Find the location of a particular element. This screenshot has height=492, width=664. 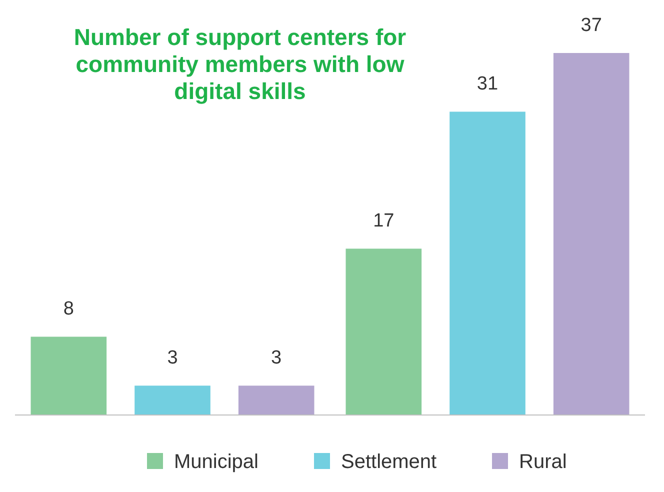

legend-label: Settlement is located at coordinates (389, 462).